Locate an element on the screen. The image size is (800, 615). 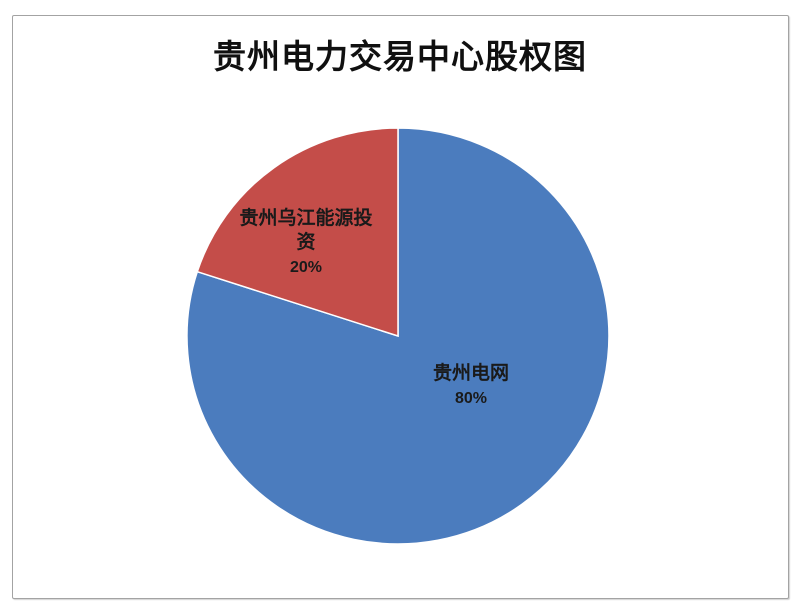
slice-label-guizhou-power-grid: 贵州电网 80% is located at coordinates (471, 386).